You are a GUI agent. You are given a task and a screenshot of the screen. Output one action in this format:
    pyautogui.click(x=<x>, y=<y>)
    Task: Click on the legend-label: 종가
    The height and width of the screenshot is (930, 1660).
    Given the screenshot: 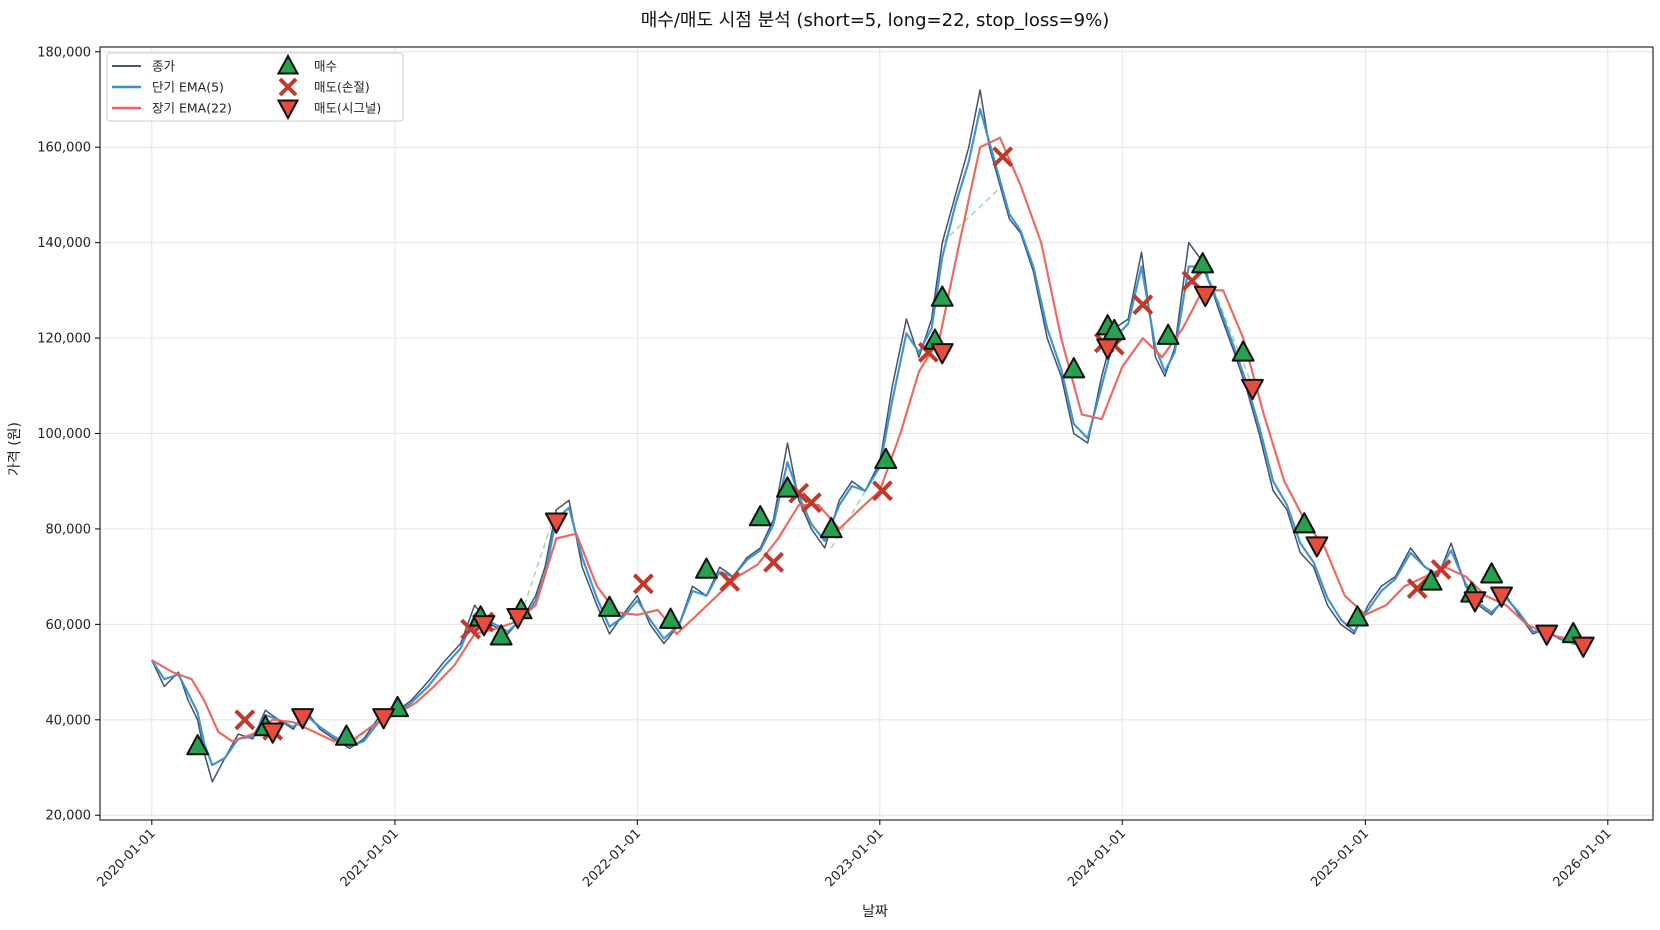 What is the action you would take?
    pyautogui.click(x=164, y=66)
    